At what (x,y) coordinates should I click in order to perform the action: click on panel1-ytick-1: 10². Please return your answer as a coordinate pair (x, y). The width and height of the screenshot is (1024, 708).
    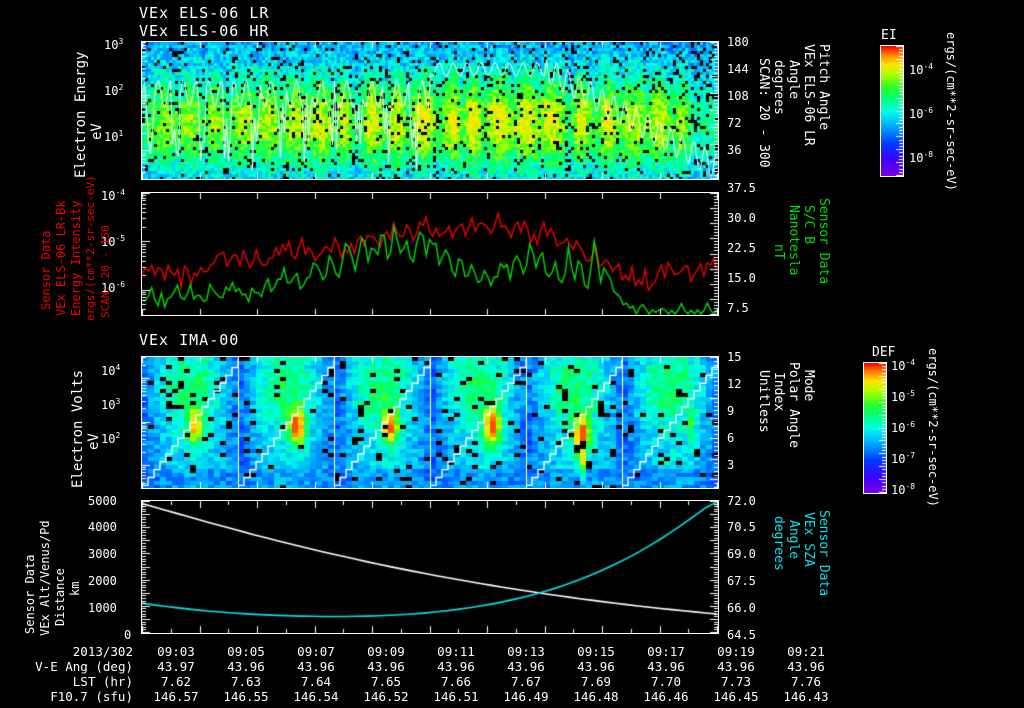
    Looking at the image, I should click on (114, 90).